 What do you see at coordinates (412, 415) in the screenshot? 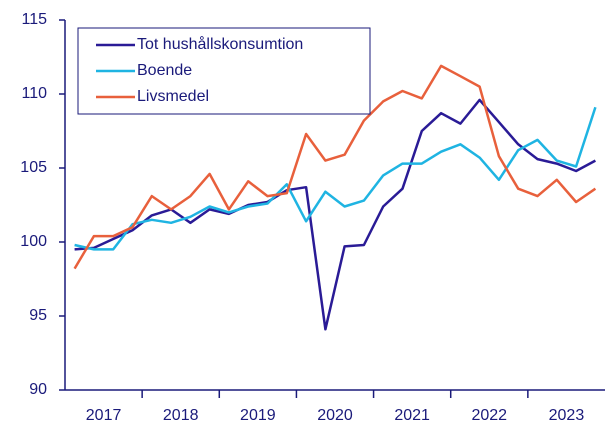
I see `x-tick-label: 2021` at bounding box center [412, 415].